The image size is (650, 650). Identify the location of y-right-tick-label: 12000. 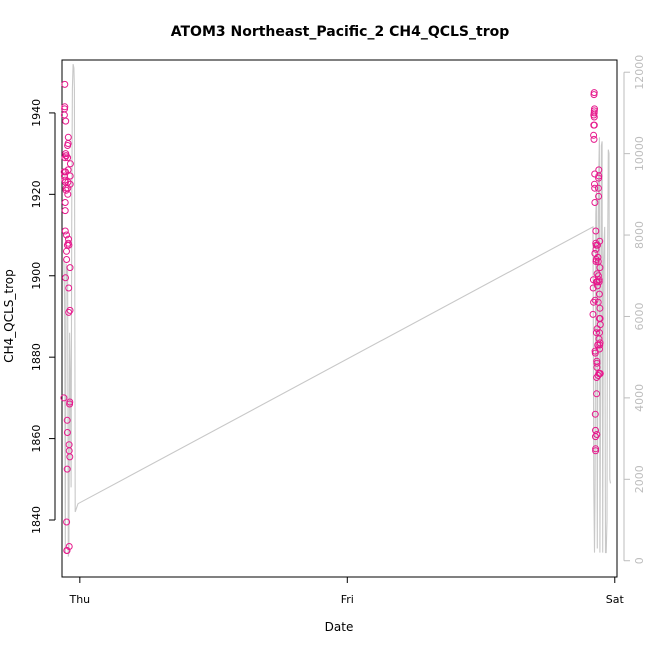
(639, 72).